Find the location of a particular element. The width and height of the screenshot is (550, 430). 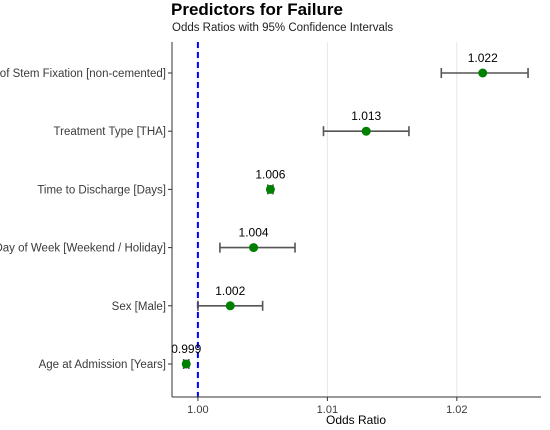

row-2: Time to Discharge [Days] 1.006 is located at coordinates (161, 181).